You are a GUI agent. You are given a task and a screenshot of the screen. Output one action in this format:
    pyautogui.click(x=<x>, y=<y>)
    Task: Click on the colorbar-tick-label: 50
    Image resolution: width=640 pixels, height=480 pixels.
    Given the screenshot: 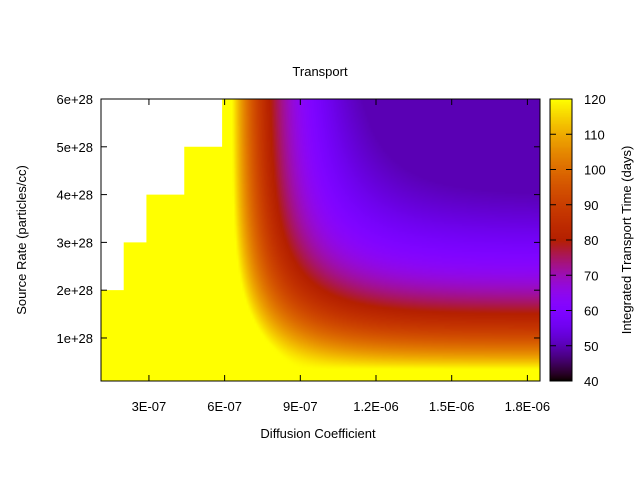 What is the action you would take?
    pyautogui.click(x=591, y=346)
    